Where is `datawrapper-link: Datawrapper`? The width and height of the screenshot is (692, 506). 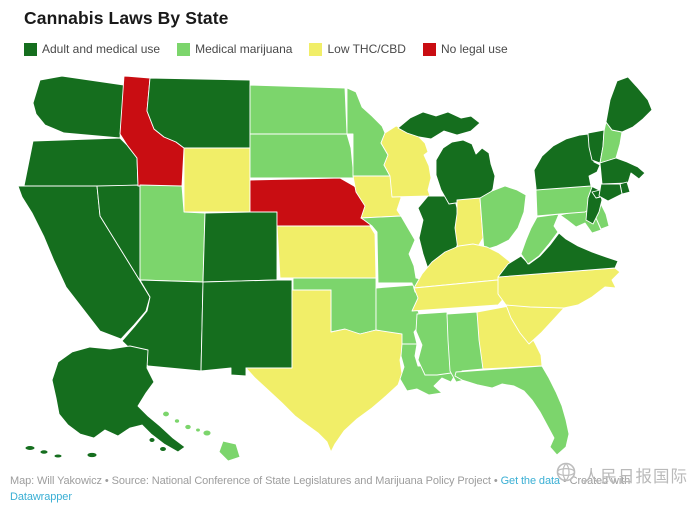 datawrapper-link: Datawrapper is located at coordinates (41, 496).